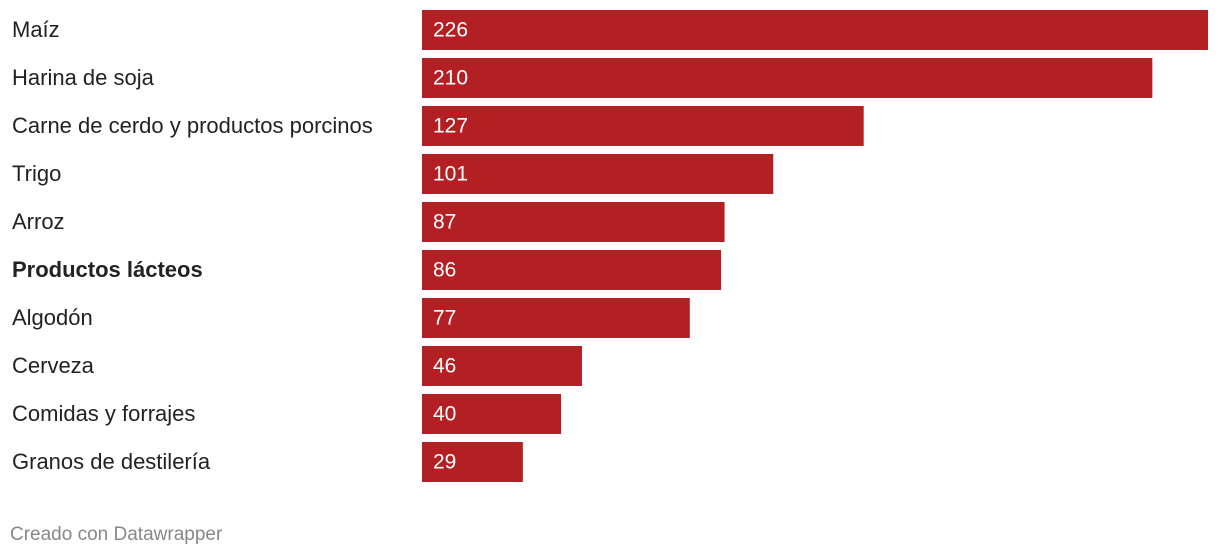 The width and height of the screenshot is (1220, 558). Describe the element at coordinates (36, 173) in the screenshot. I see `category-label: Trigo` at that location.